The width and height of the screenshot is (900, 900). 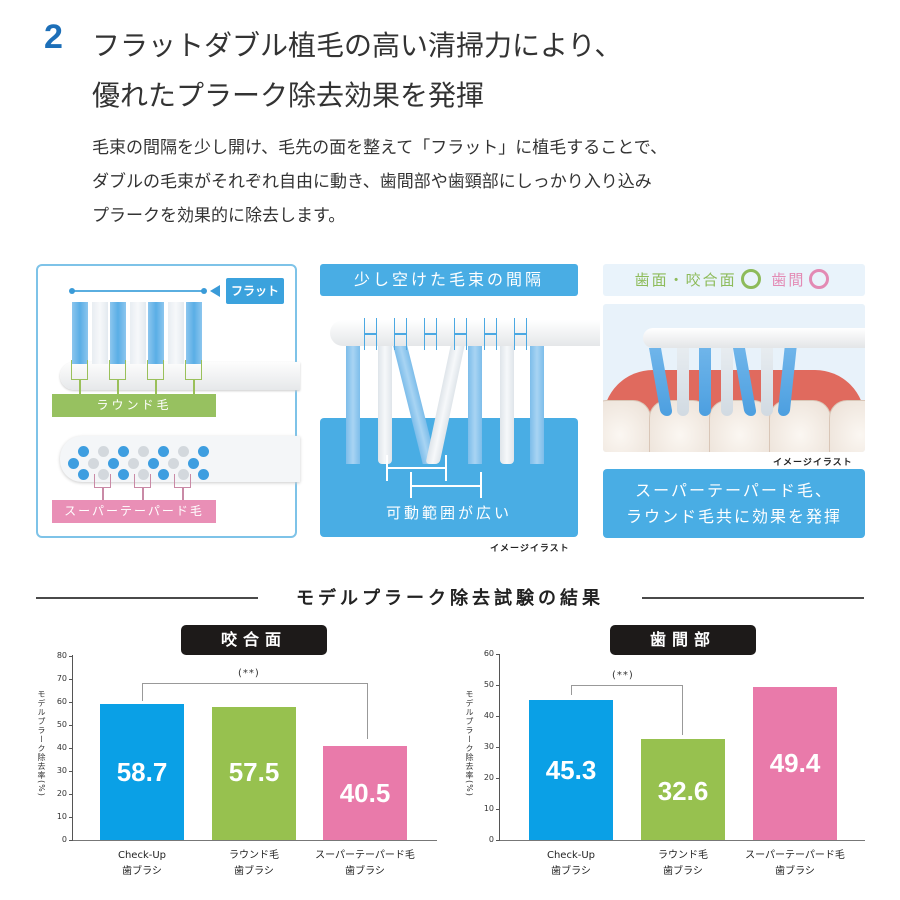 What do you see at coordinates (819, 279) in the screenshot?
I see `circle-check-icon` at bounding box center [819, 279].